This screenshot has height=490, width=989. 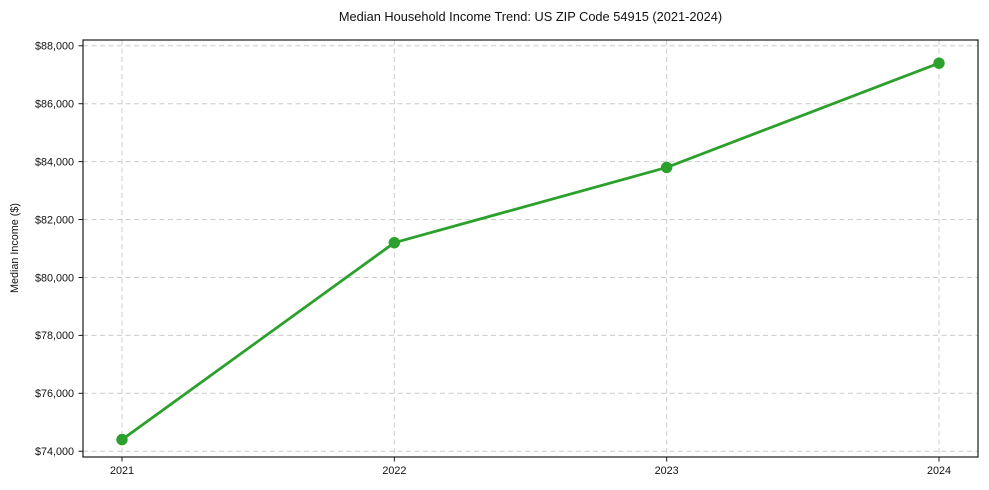 What do you see at coordinates (54, 278) in the screenshot?
I see `y-tick-label: $80,000` at bounding box center [54, 278].